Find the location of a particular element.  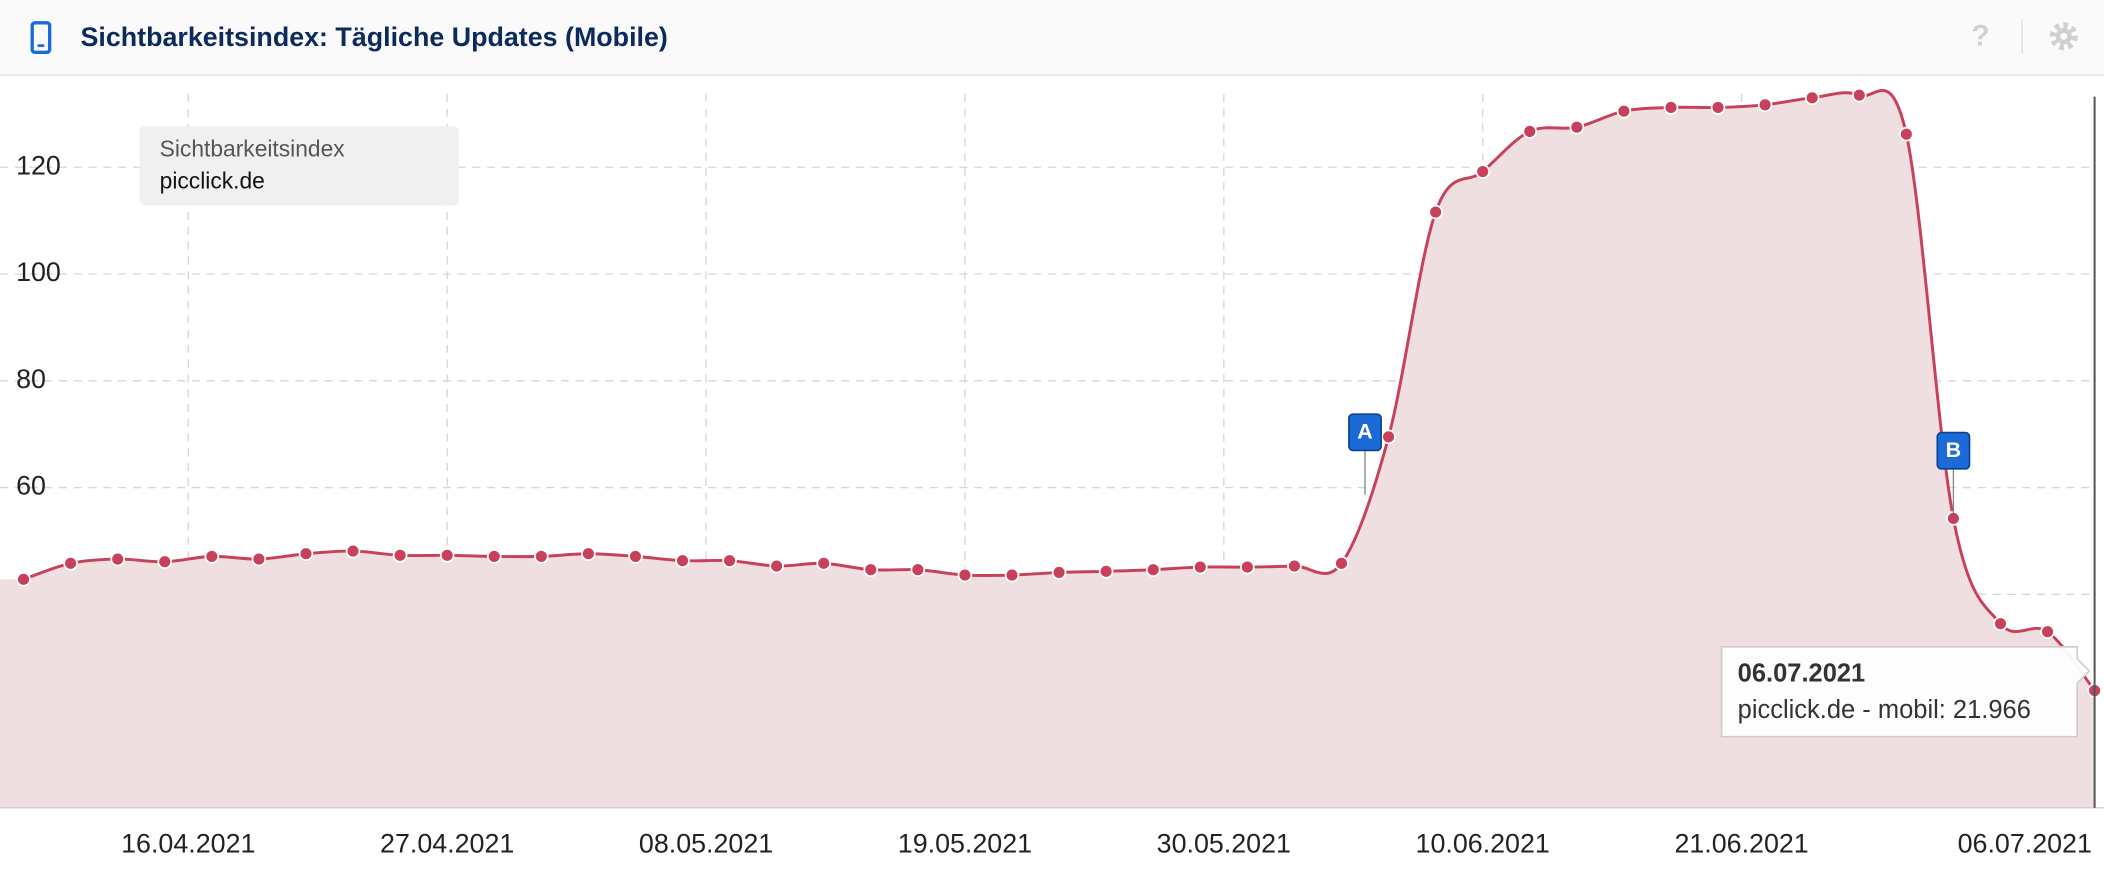

x-tick-label: 30.05.2021 is located at coordinates (1224, 843).